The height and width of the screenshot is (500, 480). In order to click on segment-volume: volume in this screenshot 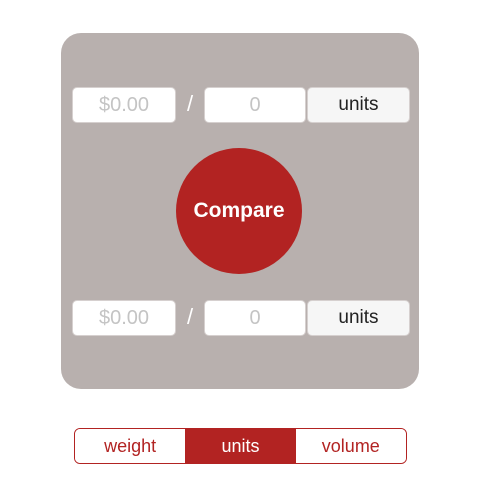, I will do `click(350, 446)`.